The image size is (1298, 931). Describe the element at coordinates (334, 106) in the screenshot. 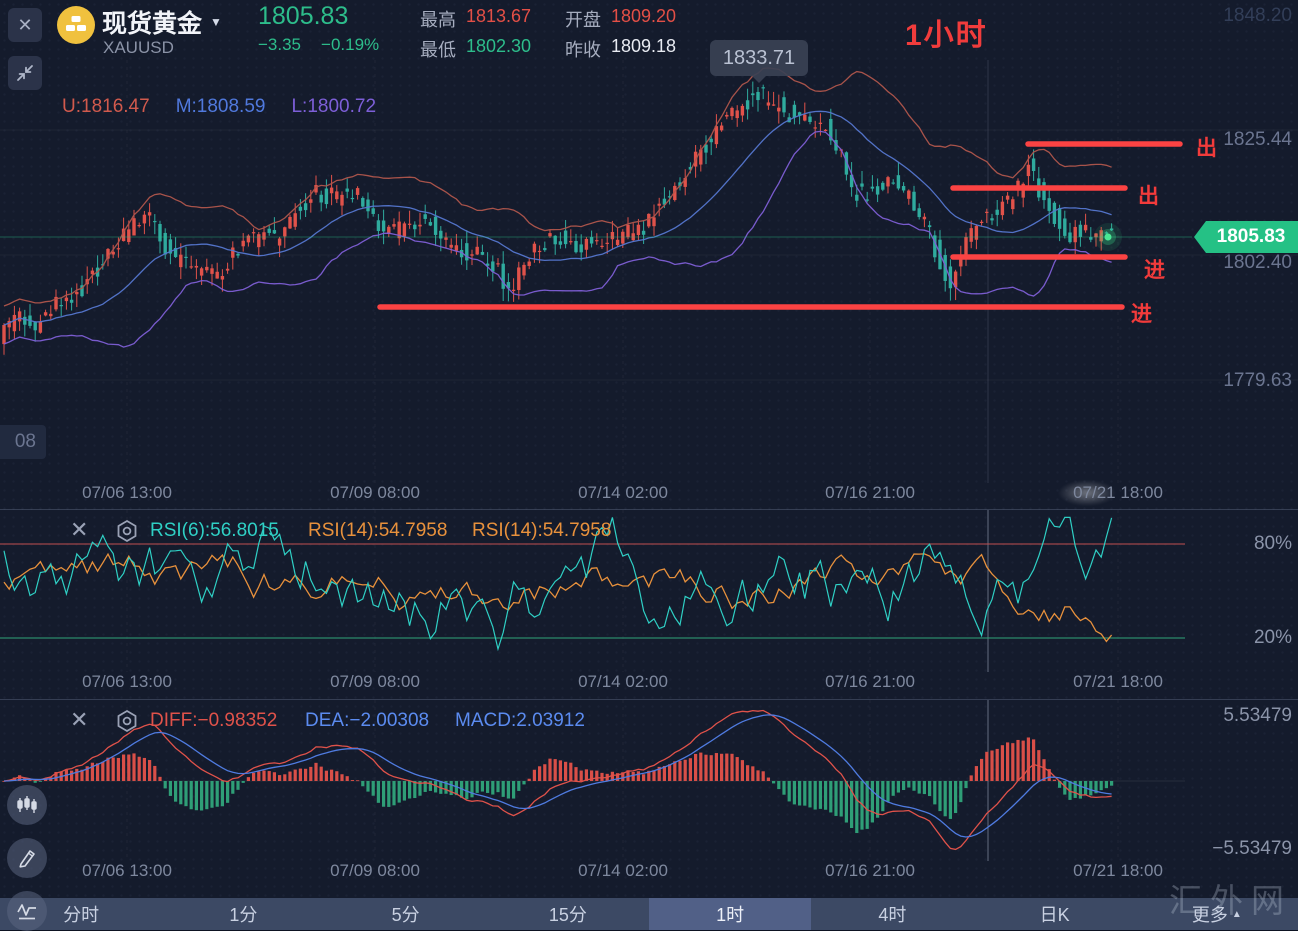

I see `boll-lower-label: L:1800.72` at that location.